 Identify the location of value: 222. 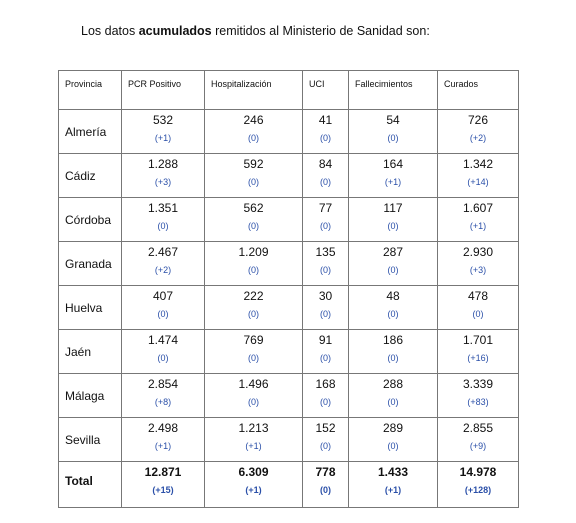
(253, 296).